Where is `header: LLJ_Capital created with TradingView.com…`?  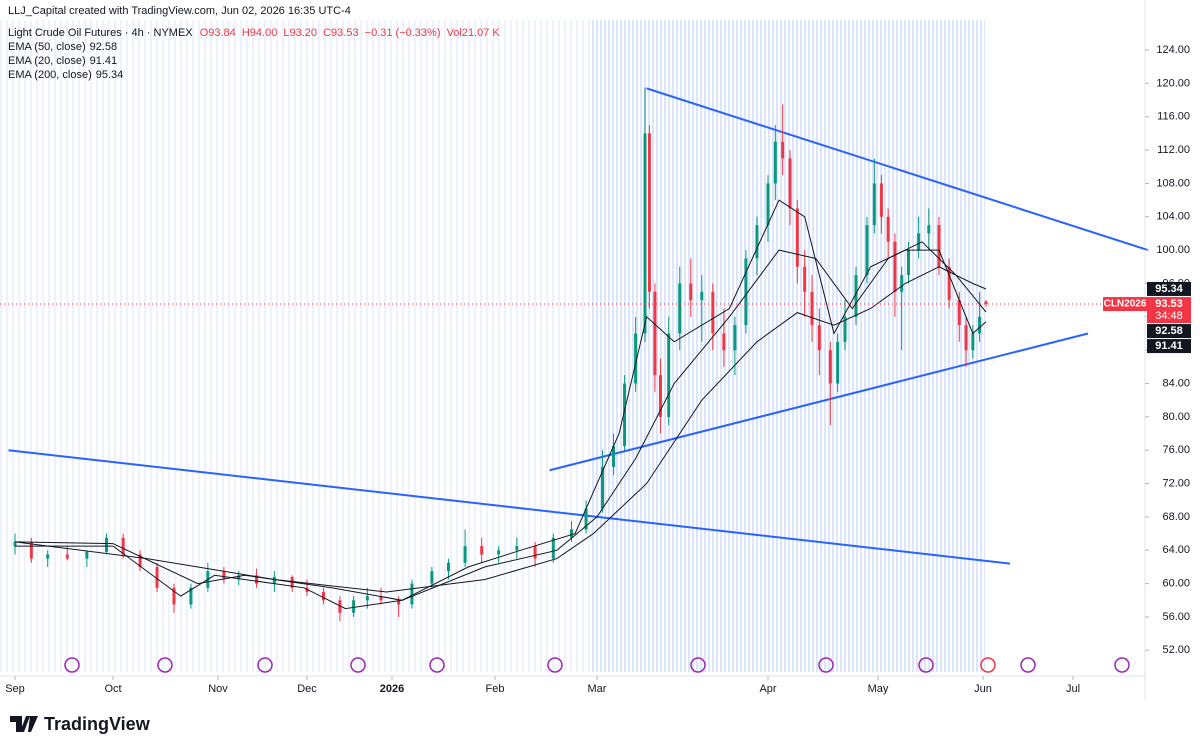
header: LLJ_Capital created with TradingView.com… is located at coordinates (179, 11).